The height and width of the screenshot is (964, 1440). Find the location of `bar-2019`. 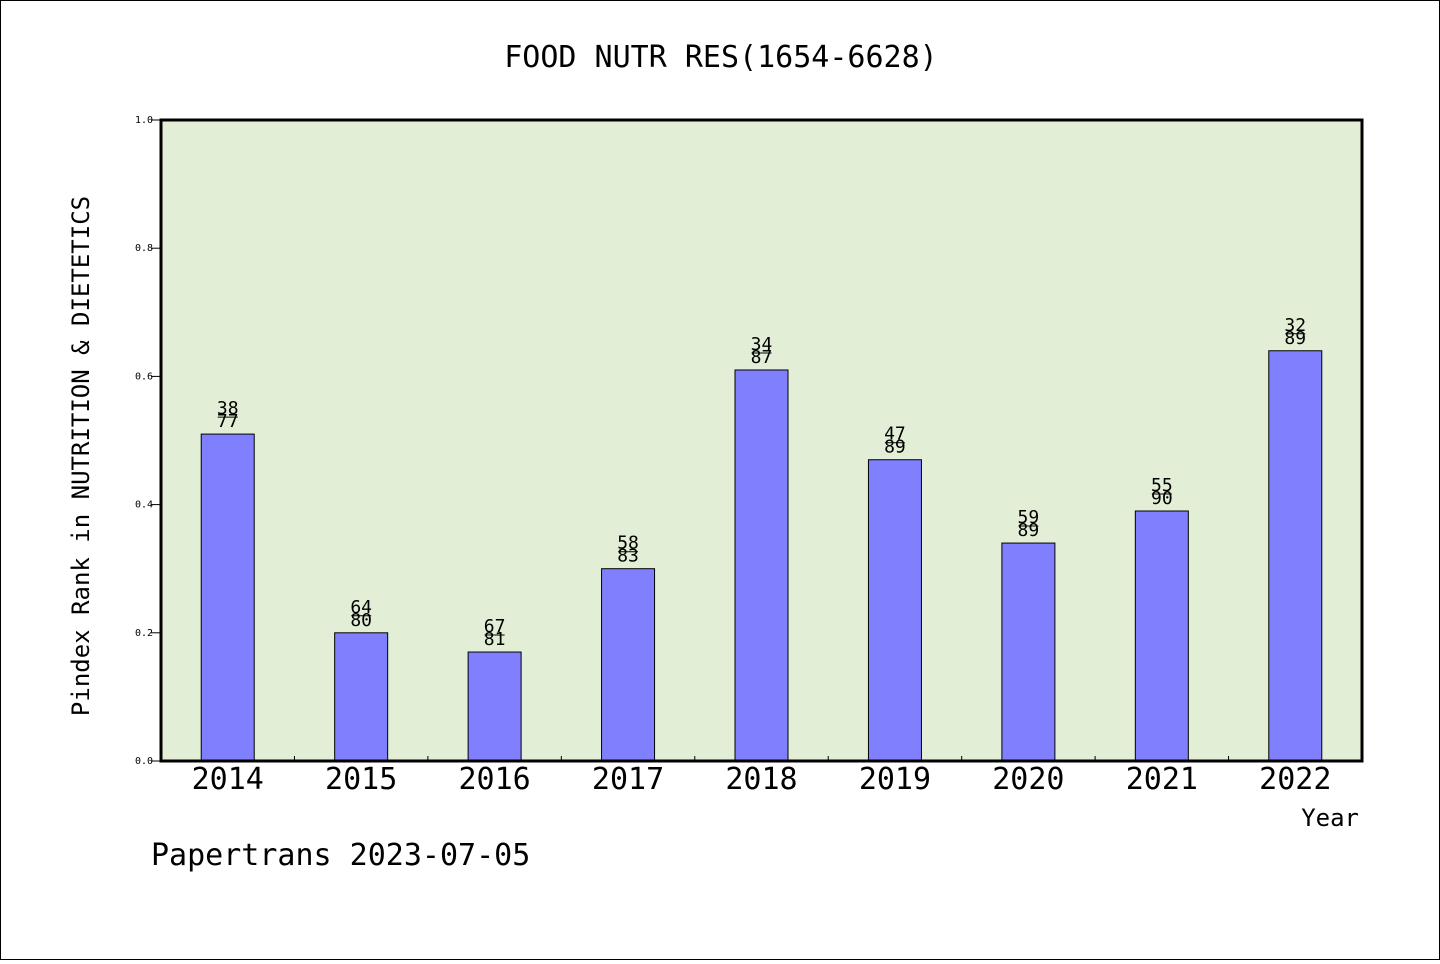

bar-2019 is located at coordinates (894, 610).